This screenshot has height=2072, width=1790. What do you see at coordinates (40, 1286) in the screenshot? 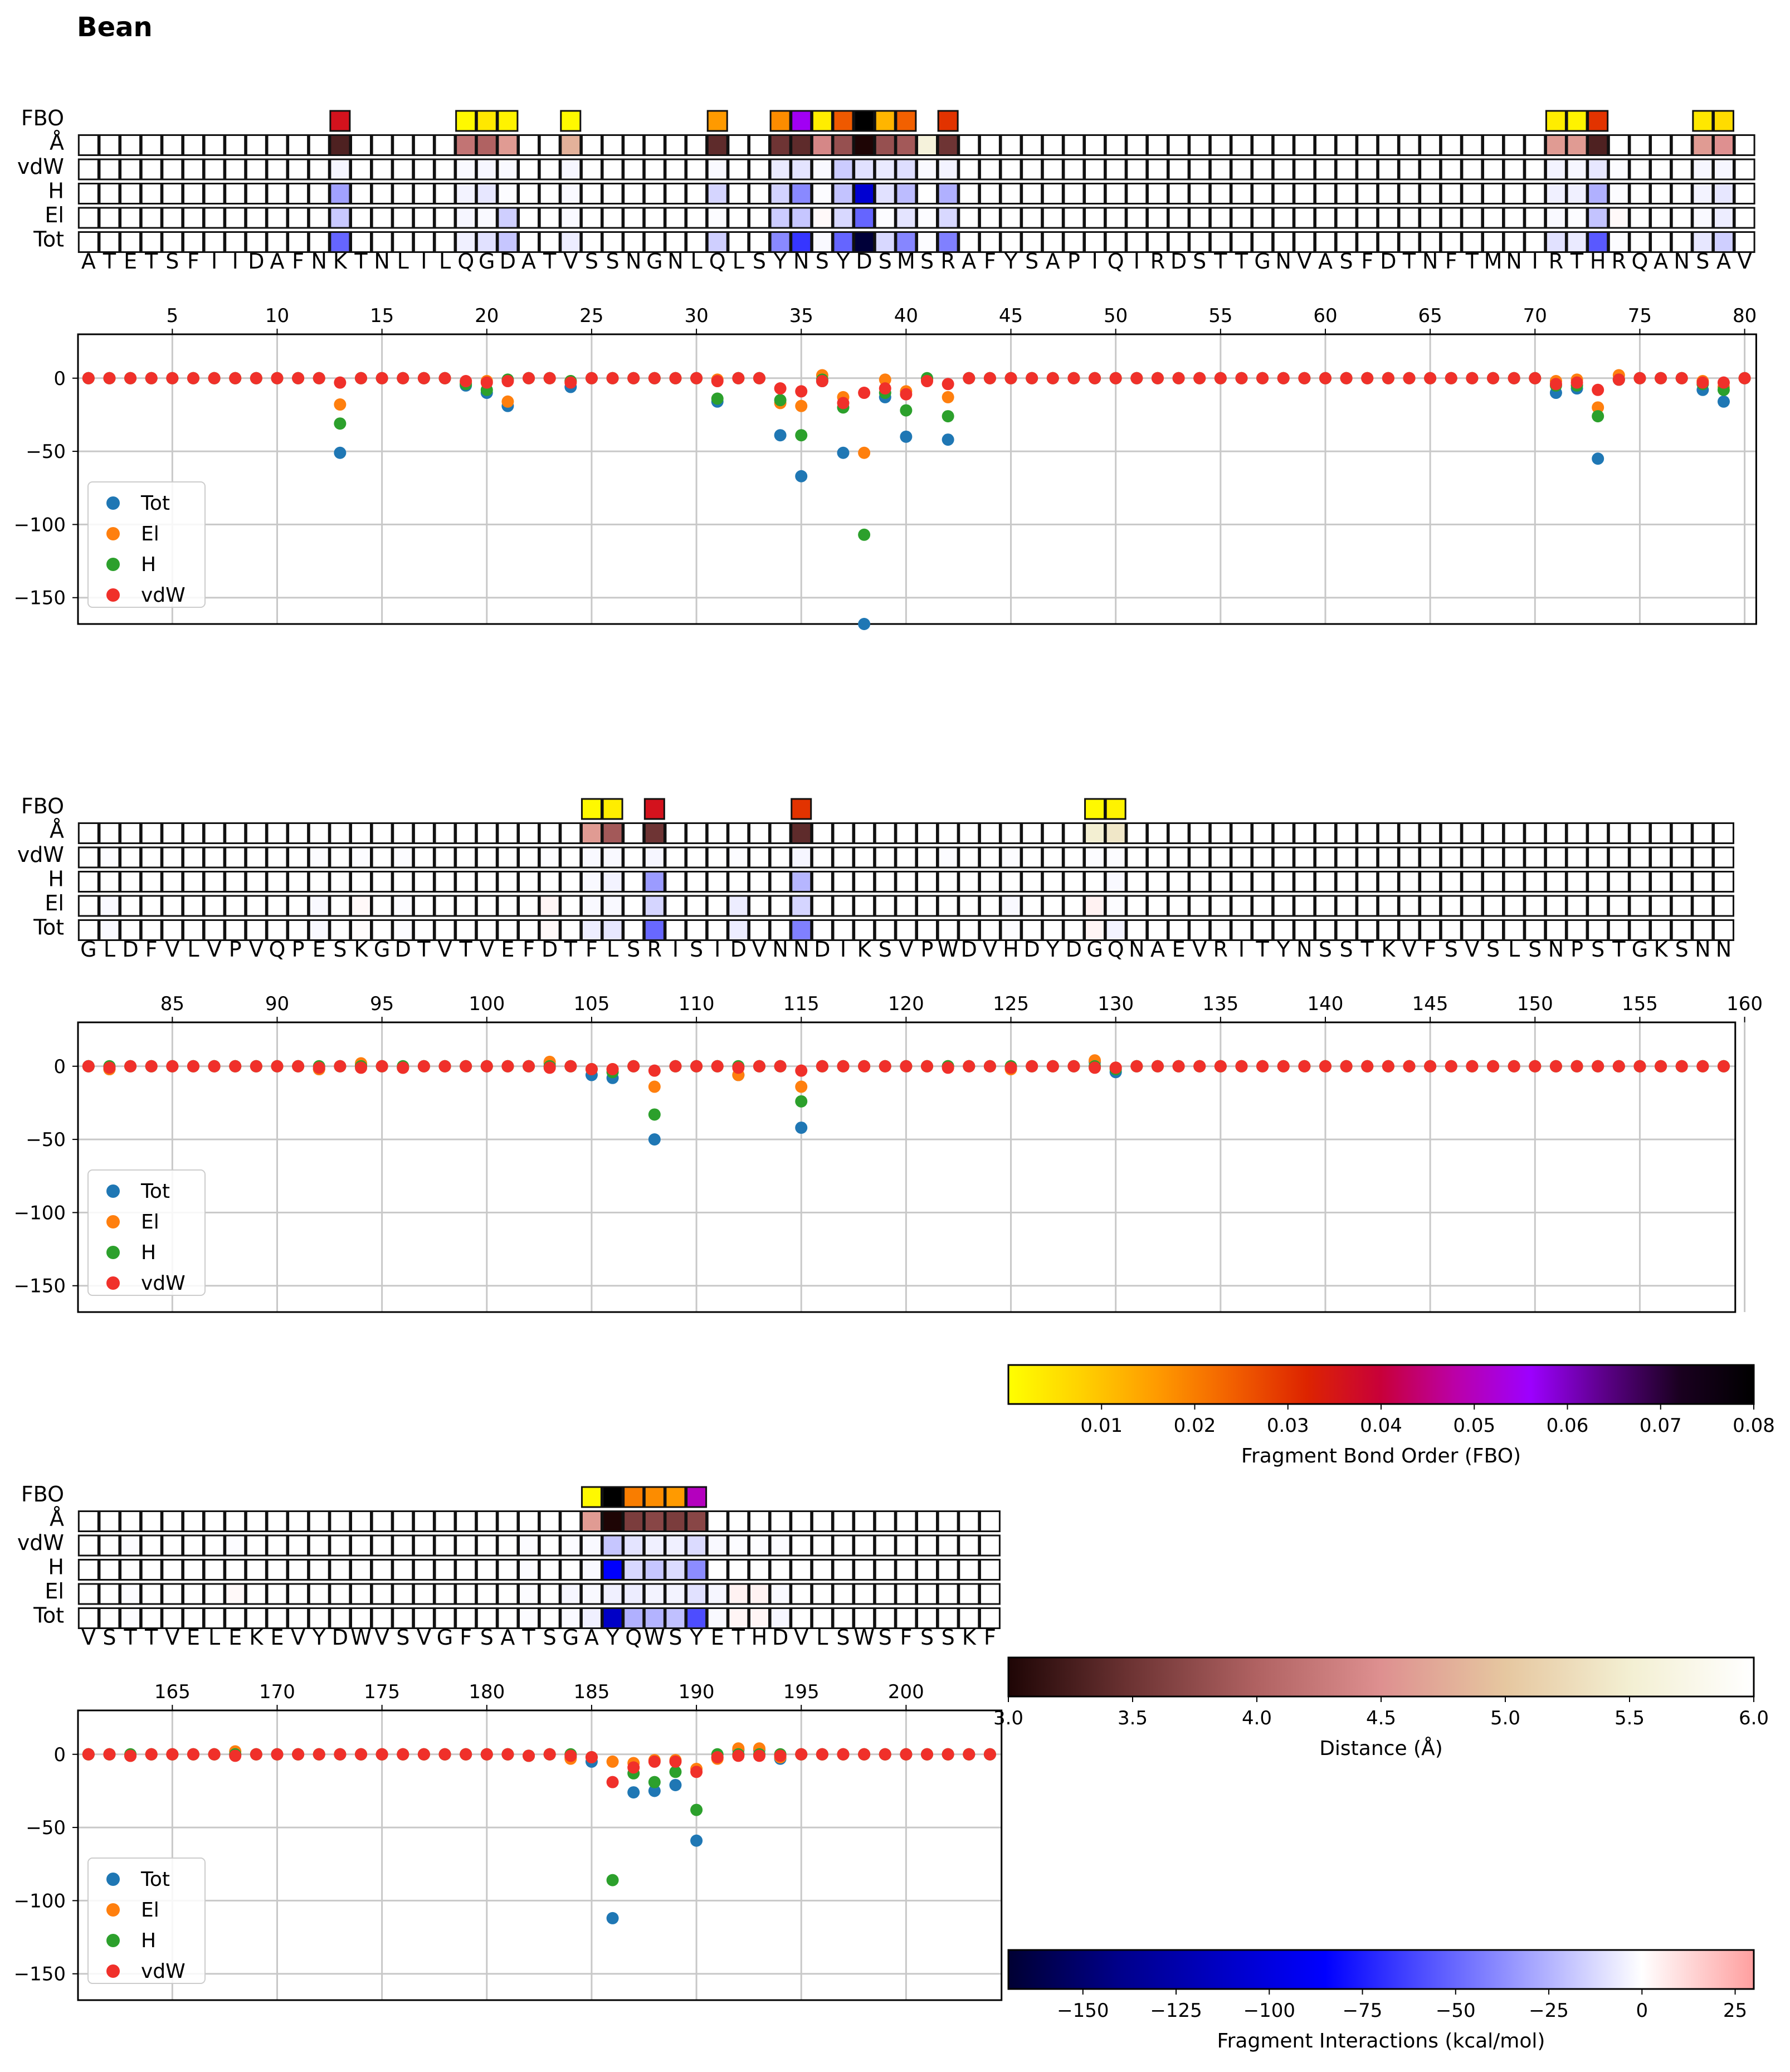
I see `y-tick-label: −150` at bounding box center [40, 1286].